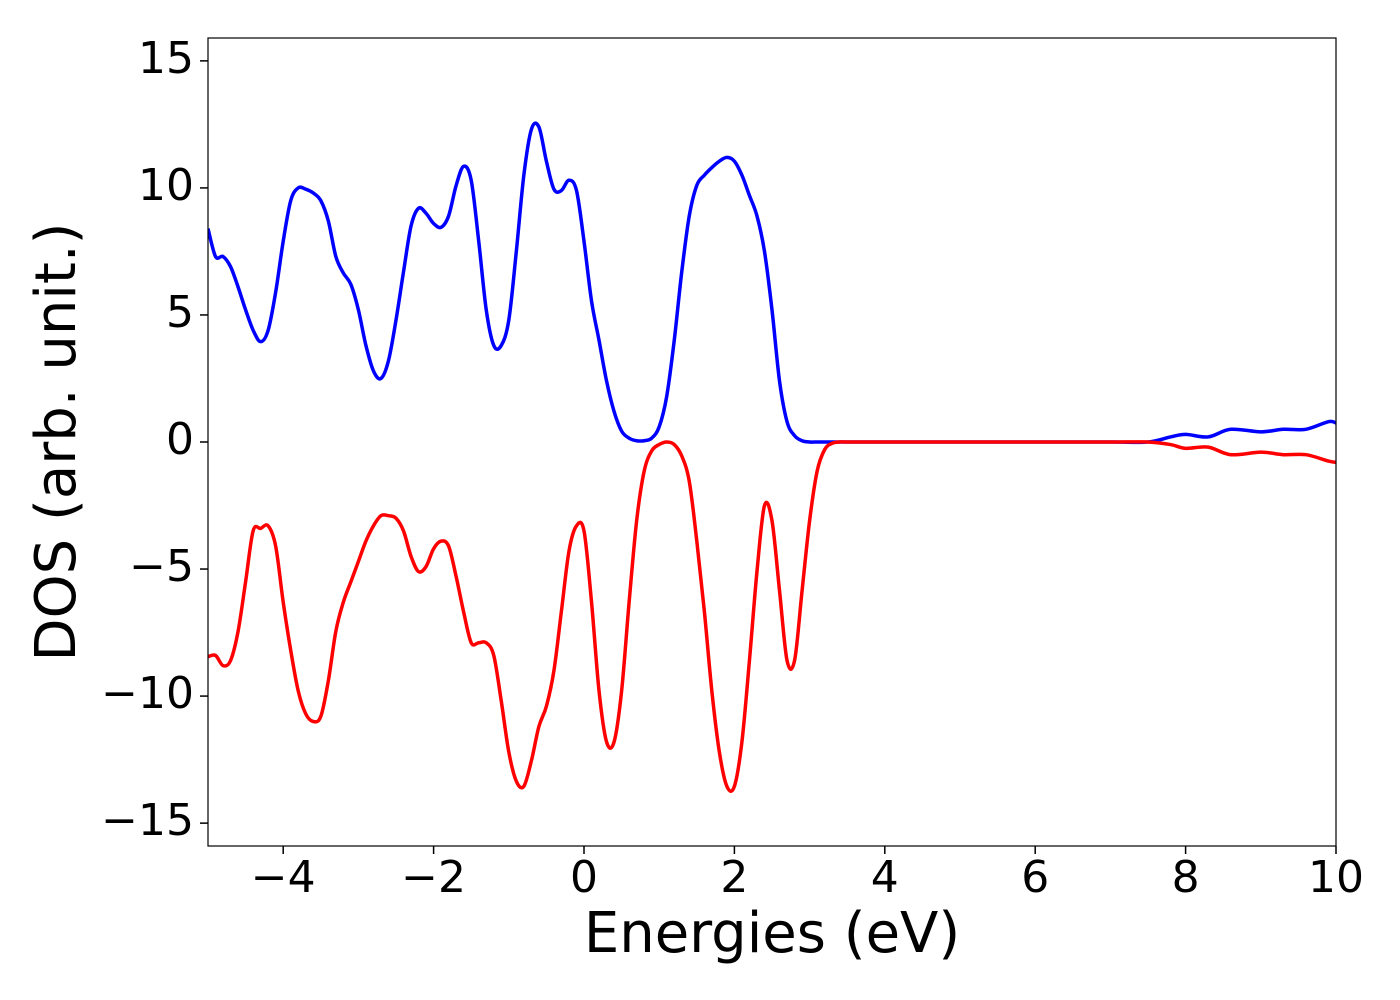 This screenshot has height=1000, width=1400. I want to click on y-tick-label: −15, so click(147, 820).